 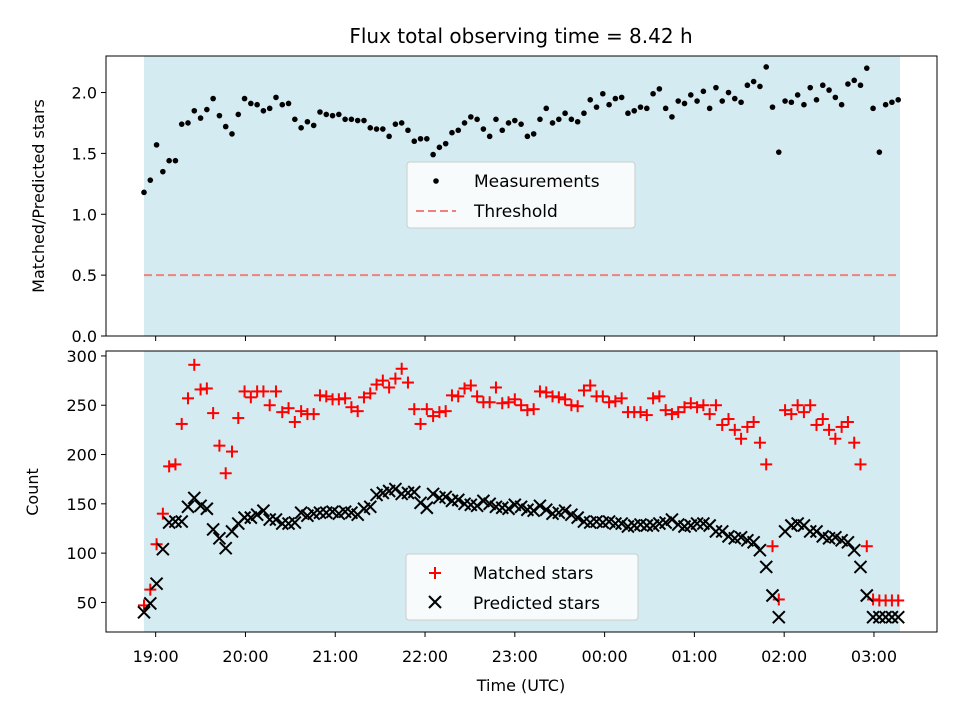 I want to click on x-tick-label: 03:00, so click(x=874, y=656).